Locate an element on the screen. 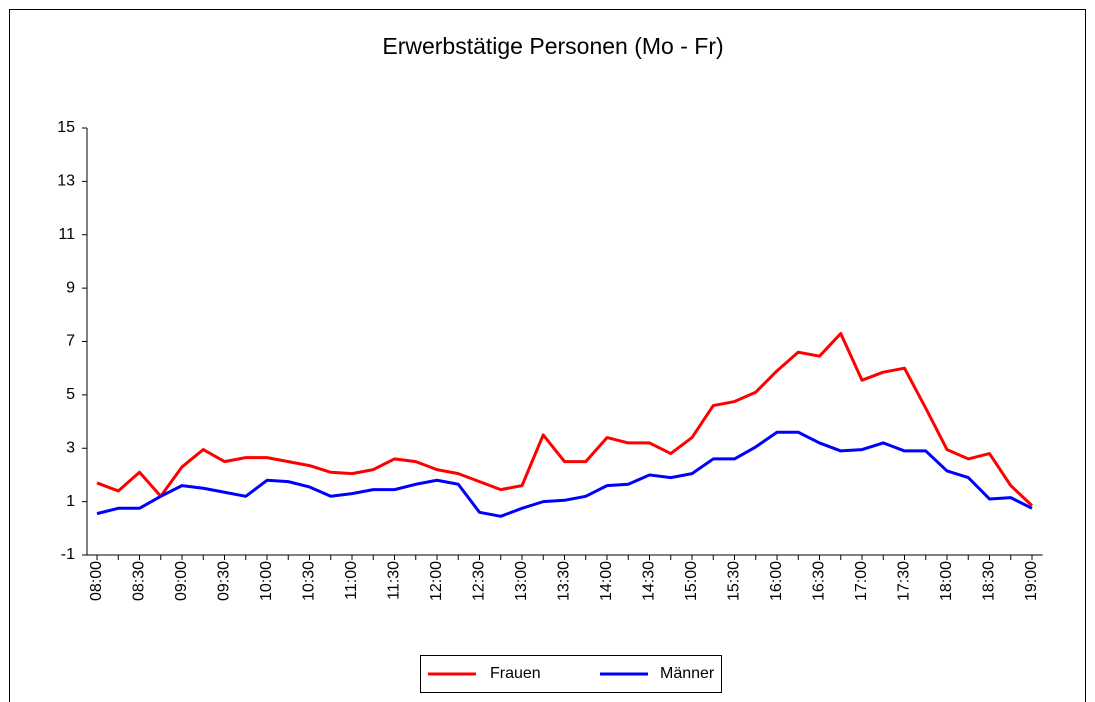 This screenshot has width=1095, height=702. x-tick-label: 18:00 is located at coordinates (946, 581).